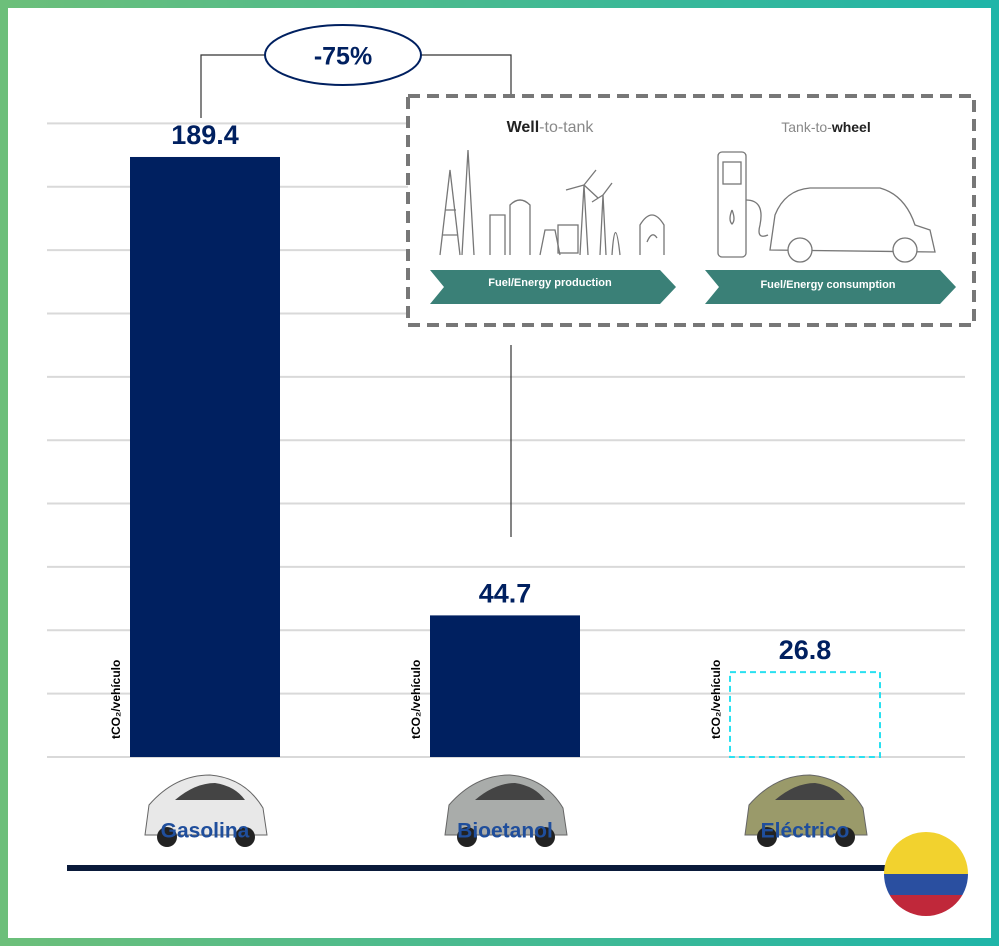 Image resolution: width=999 pixels, height=951 pixels. I want to click on inset-icons, so click(687, 206).